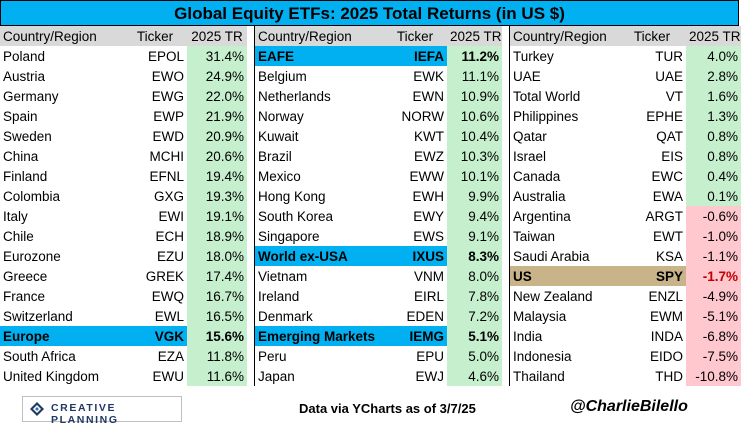  What do you see at coordinates (123, 196) in the screenshot?
I see `table-row: Colombia GXG 19.3%` at bounding box center [123, 196].